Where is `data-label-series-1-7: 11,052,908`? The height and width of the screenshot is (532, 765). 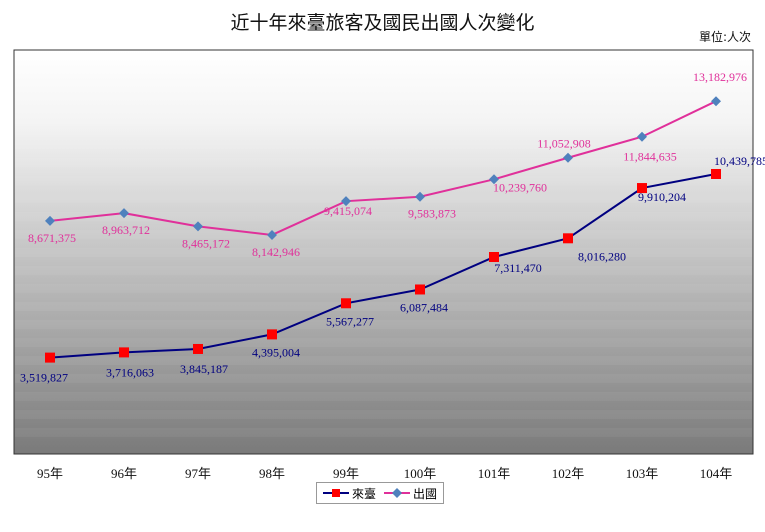
data-label-series-1-7: 11,052,908 is located at coordinates (564, 144).